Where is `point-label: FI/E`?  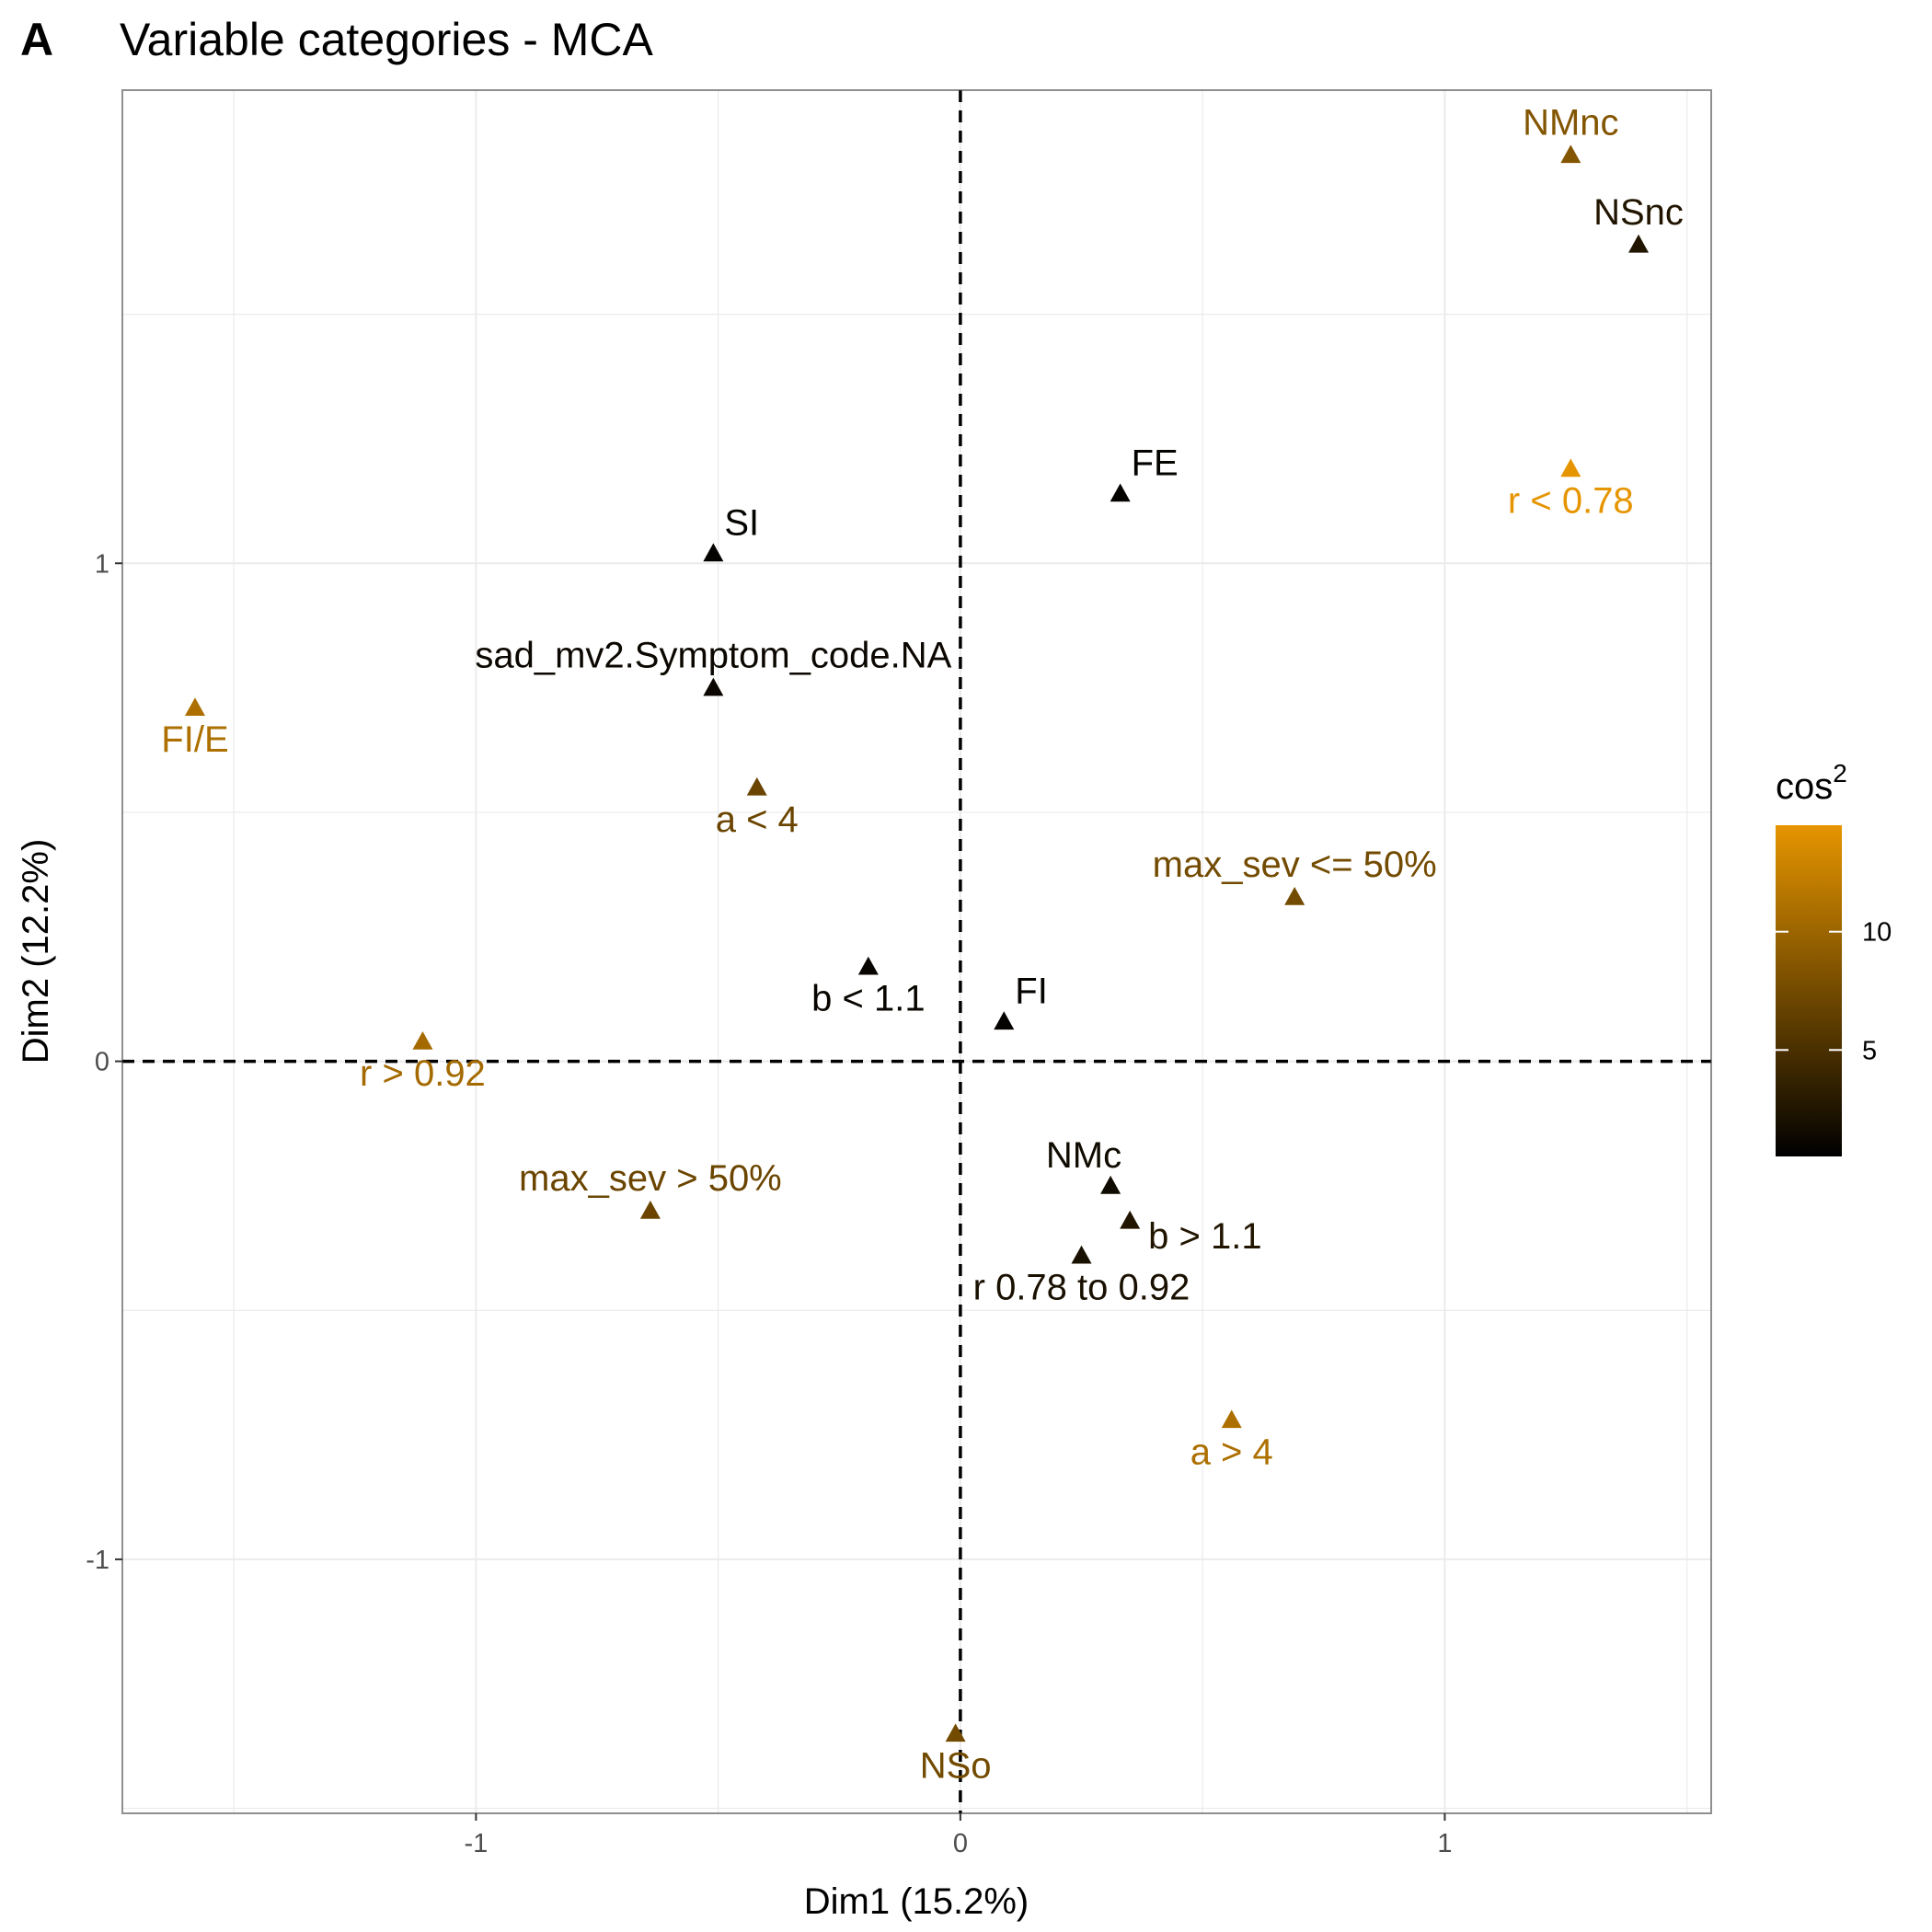 point-label: FI/E is located at coordinates (194, 739).